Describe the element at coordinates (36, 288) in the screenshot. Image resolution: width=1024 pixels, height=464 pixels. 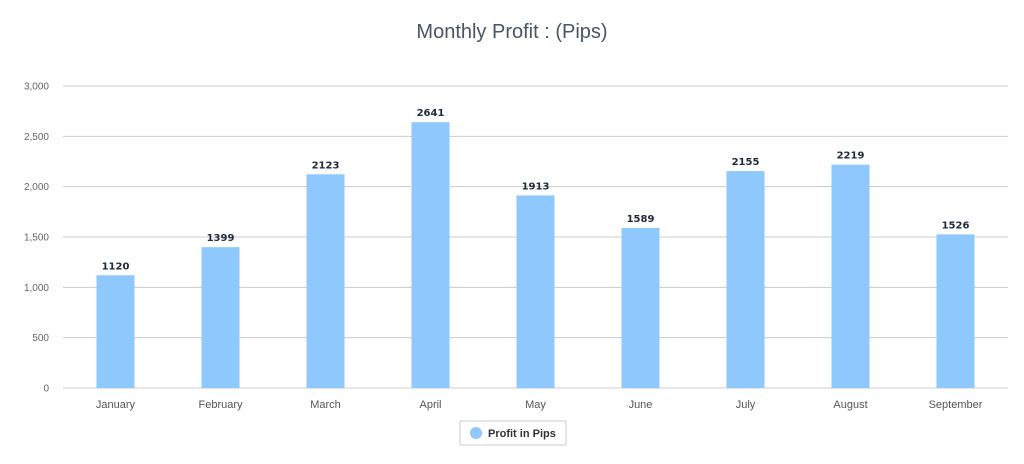
I see `y-tick-label: 1,000` at that location.